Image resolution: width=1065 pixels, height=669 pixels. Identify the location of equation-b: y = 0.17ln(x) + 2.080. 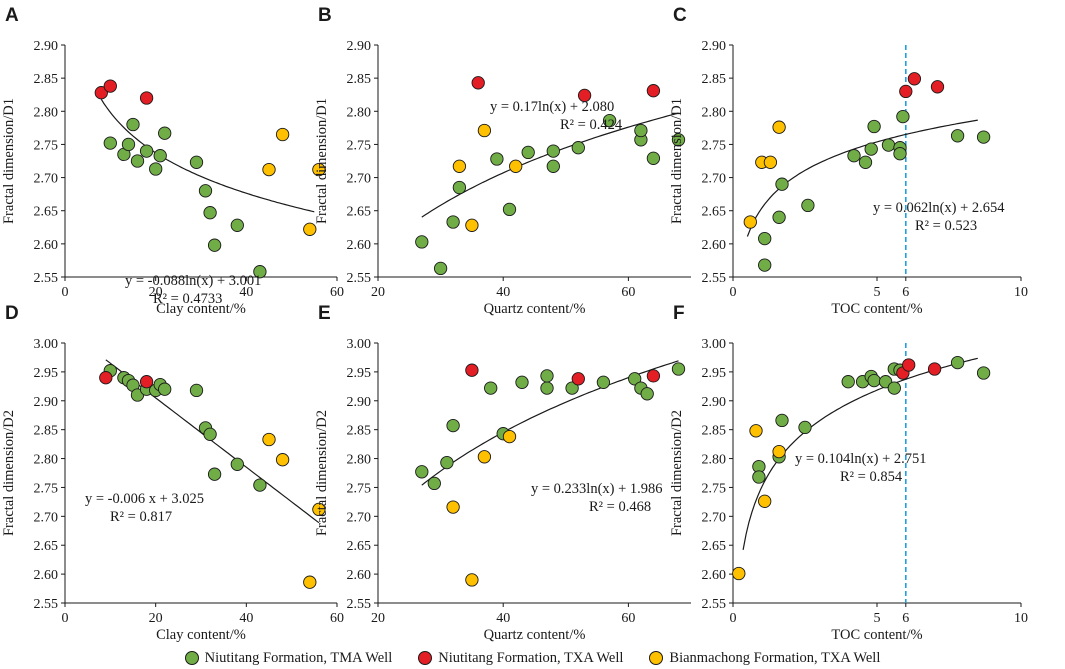
(552, 107).